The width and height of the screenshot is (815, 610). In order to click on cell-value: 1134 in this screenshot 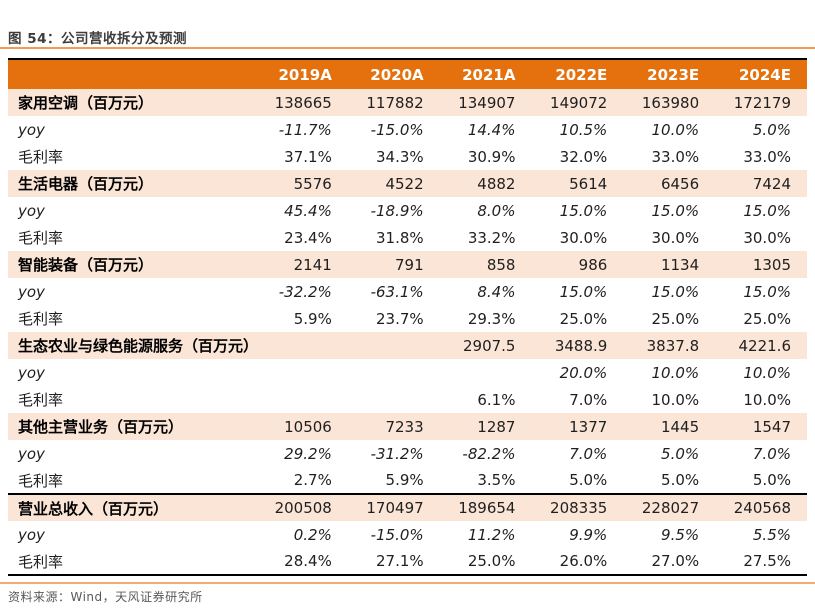, I will do `click(669, 264)`.